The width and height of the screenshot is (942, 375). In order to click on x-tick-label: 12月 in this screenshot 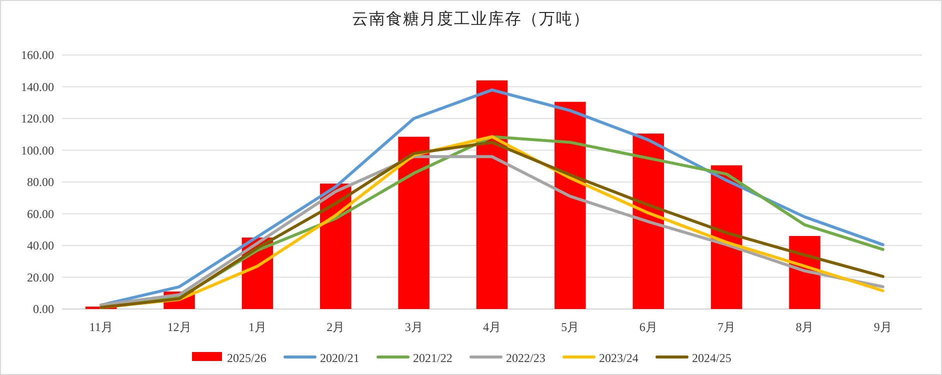, I will do `click(179, 327)`.